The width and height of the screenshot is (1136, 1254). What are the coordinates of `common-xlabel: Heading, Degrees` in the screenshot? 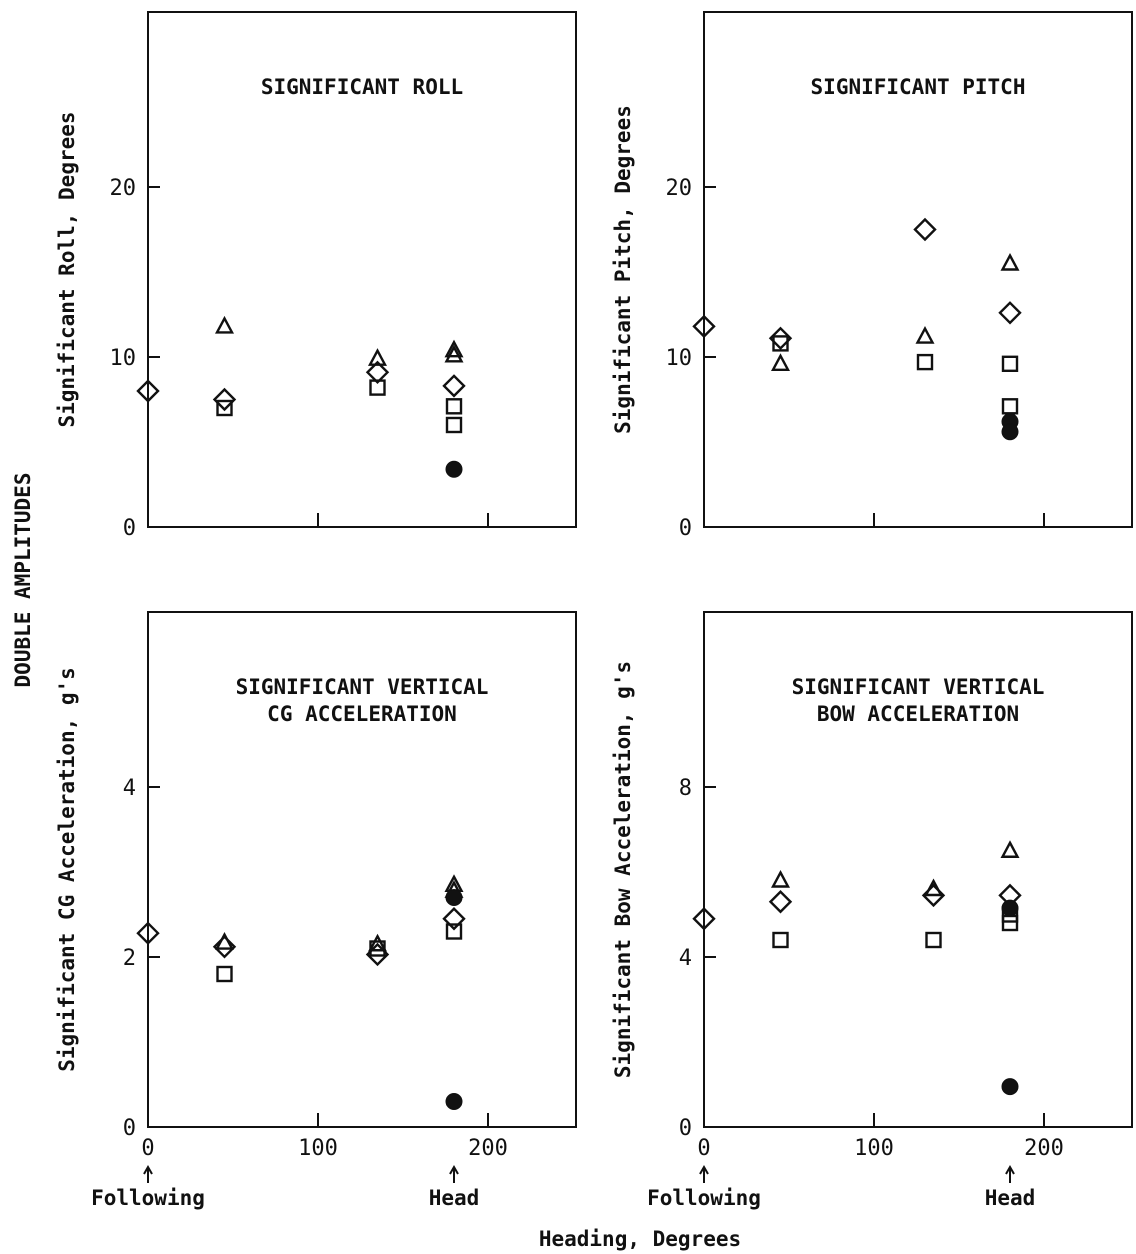 It's located at (640, 1239).